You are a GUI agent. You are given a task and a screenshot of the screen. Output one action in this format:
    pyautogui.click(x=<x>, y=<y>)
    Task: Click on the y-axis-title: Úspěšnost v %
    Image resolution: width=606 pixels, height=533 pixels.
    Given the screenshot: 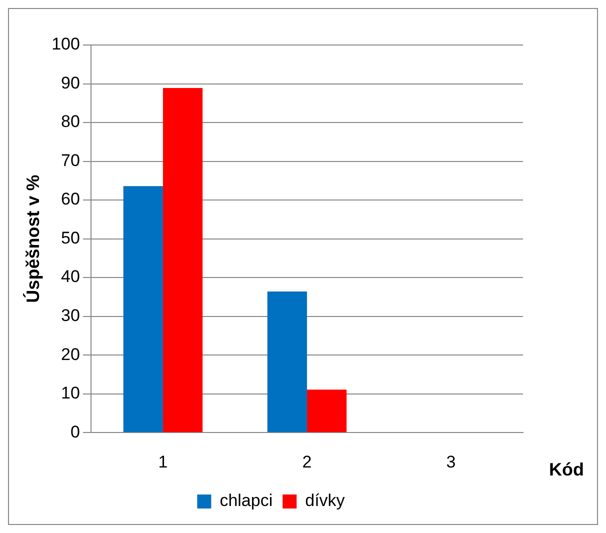 What is the action you would take?
    pyautogui.click(x=32, y=238)
    